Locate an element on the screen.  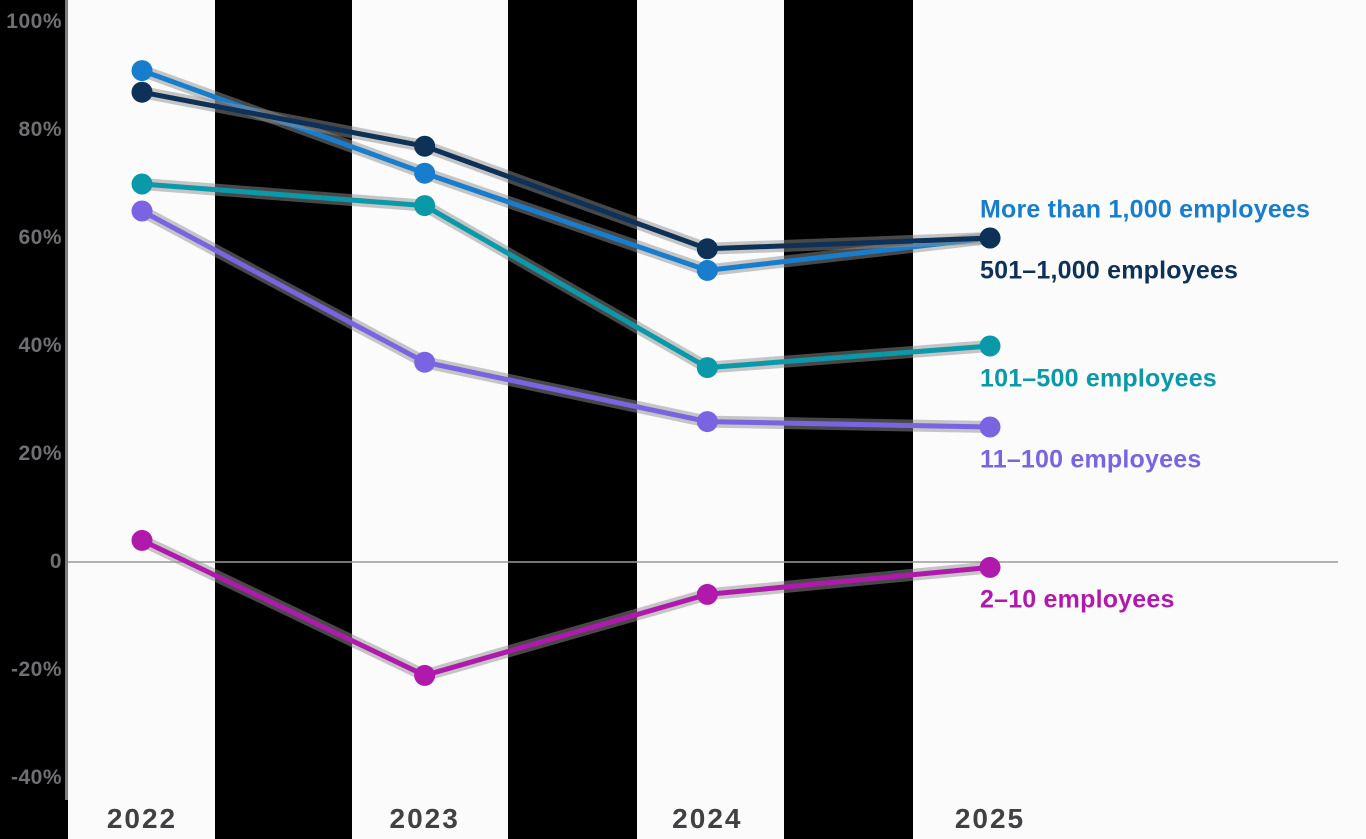
y-tick-label: 100% is located at coordinates (34, 21).